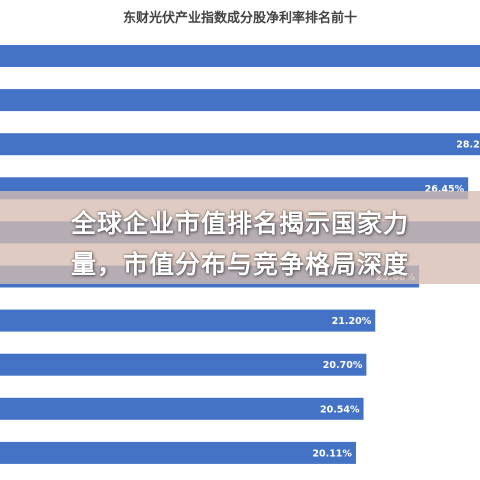 The width and height of the screenshot is (480, 480). Describe the element at coordinates (239, 264) in the screenshot. I see `headline-line-2: 量，市值分布与竞争格局深度` at that location.